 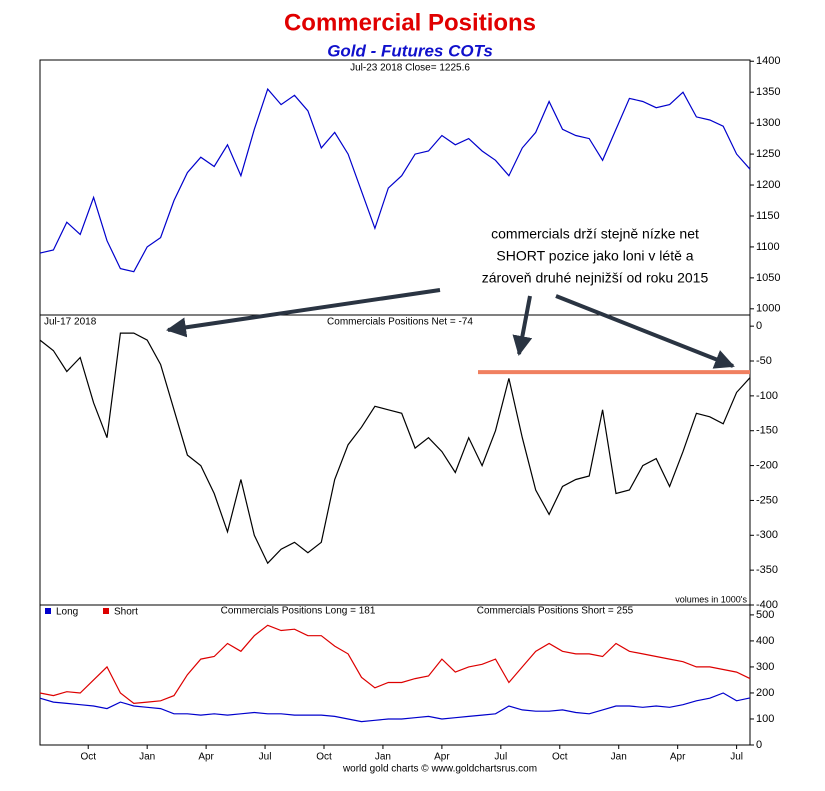 What do you see at coordinates (555, 611) in the screenshot?
I see `panel-title: Commercials Positions Short = 255` at bounding box center [555, 611].